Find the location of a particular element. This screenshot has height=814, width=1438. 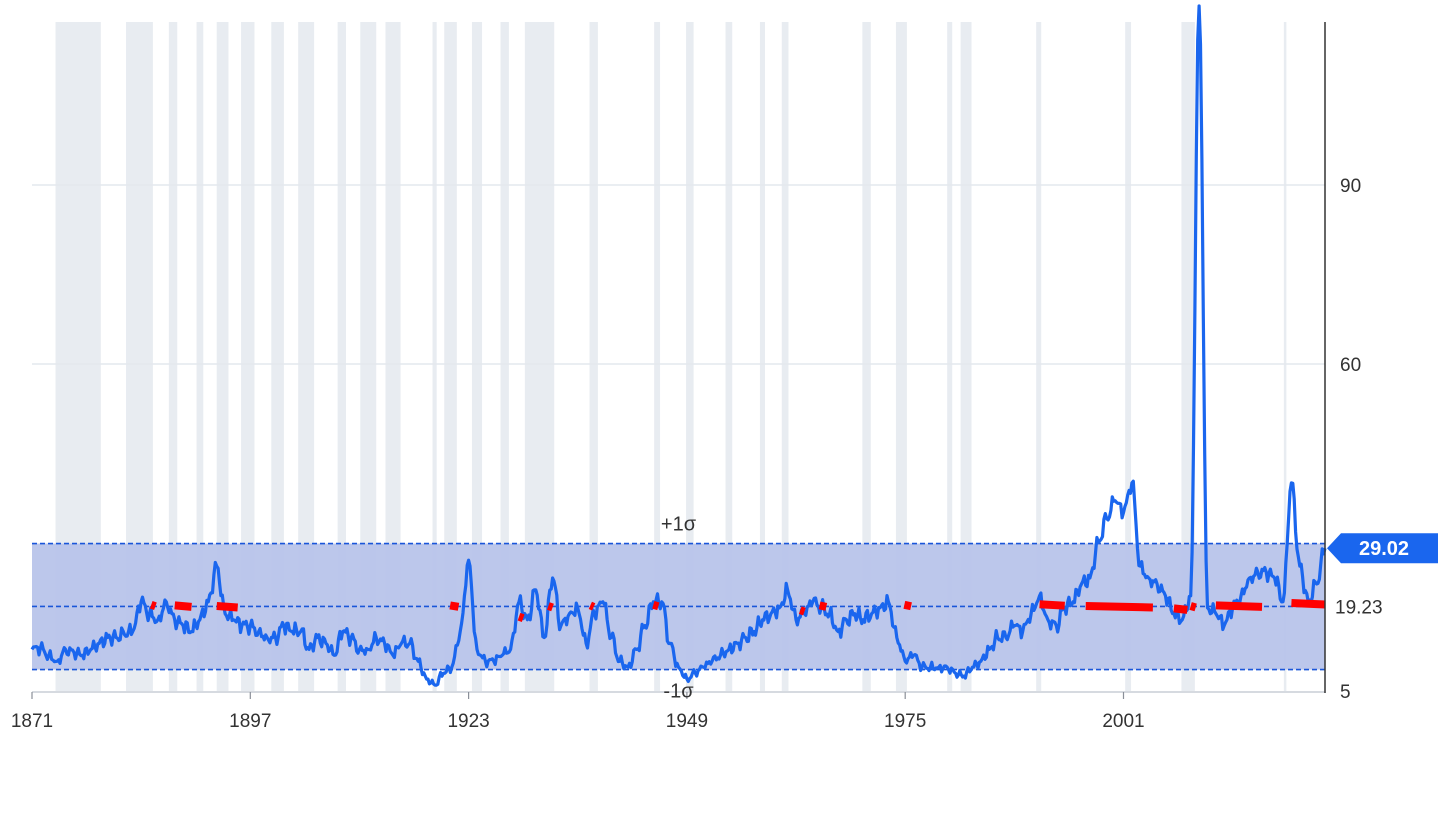

mean-value-label: 19.23 is located at coordinates (1359, 607).